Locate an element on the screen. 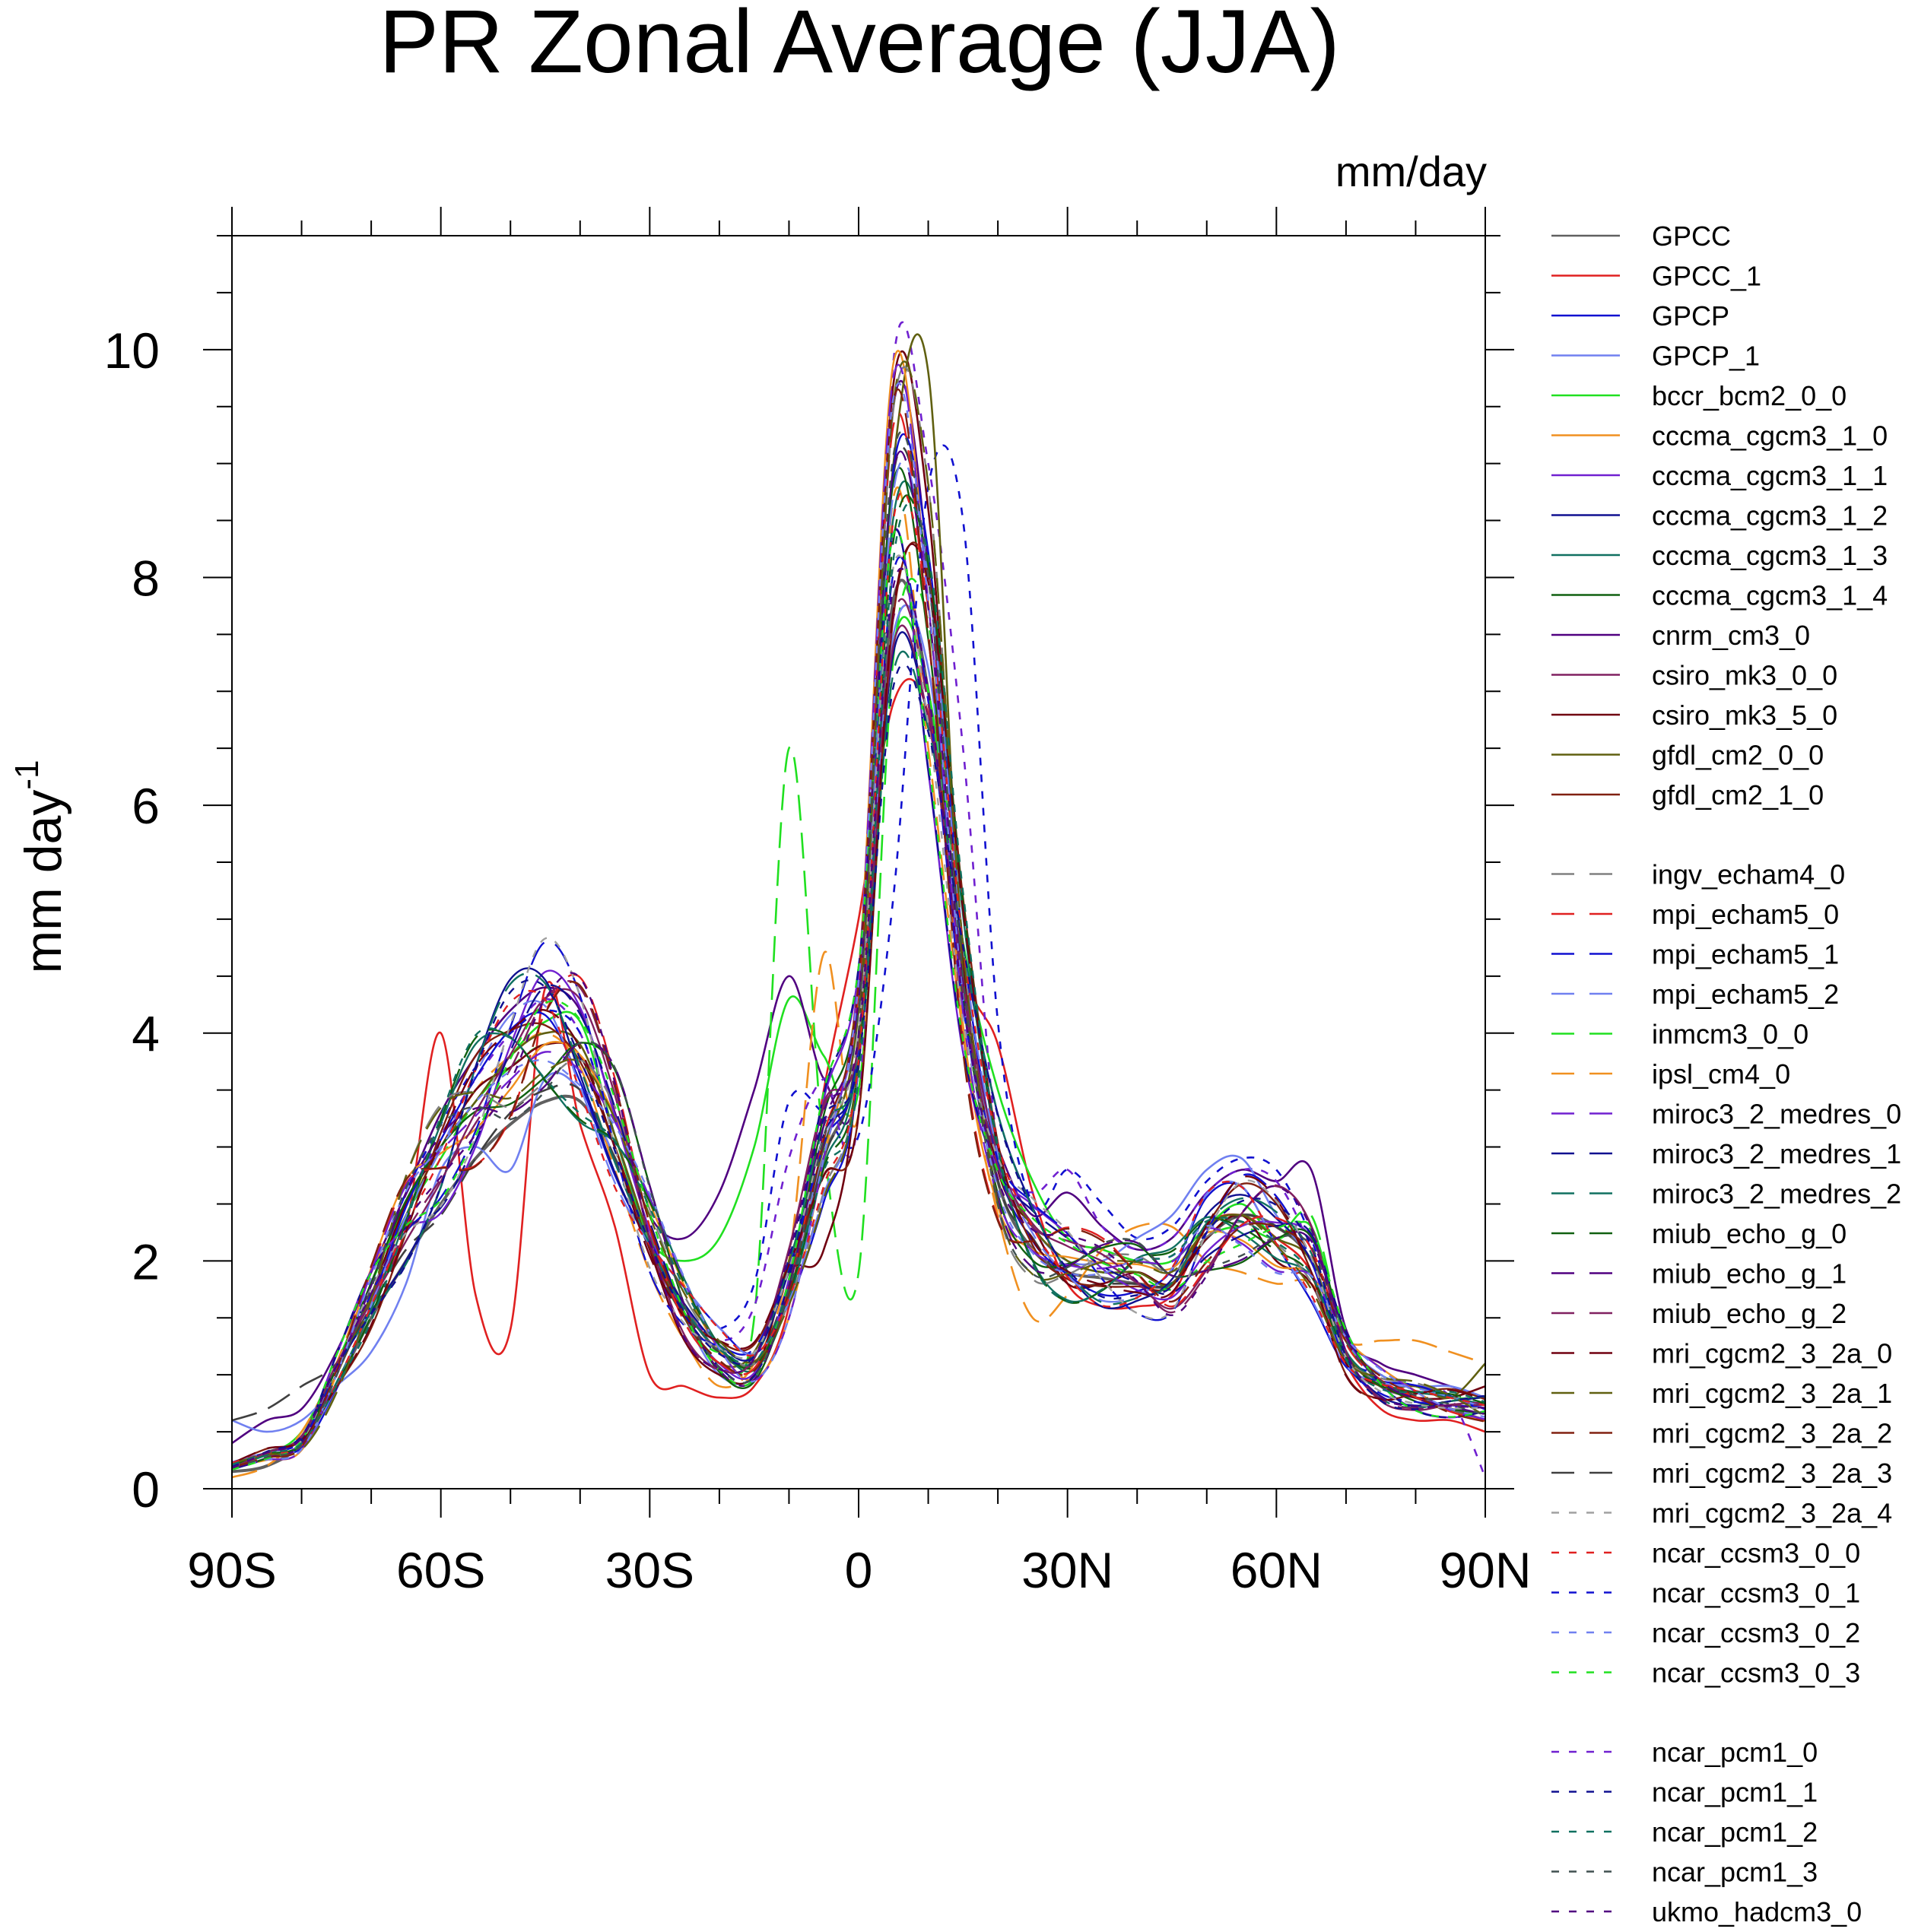 The height and width of the screenshot is (1932, 1918). legend-label: cccma_cgcm3_1_0 is located at coordinates (1770, 436).